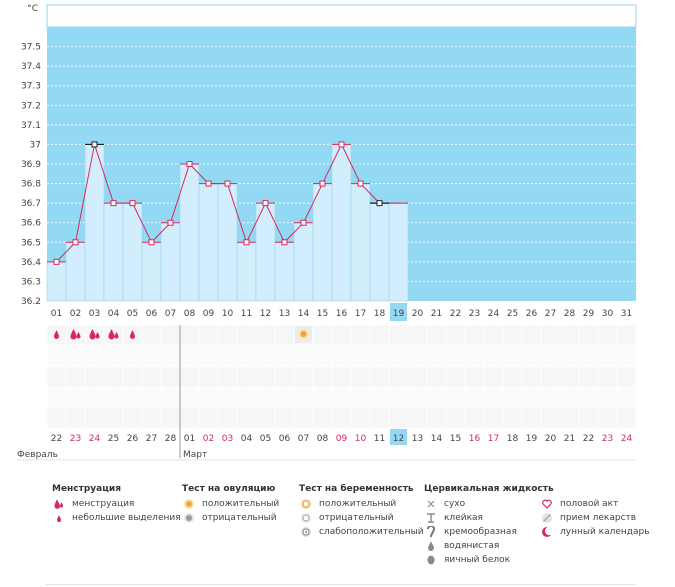 The height and width of the screenshot is (587, 675). What do you see at coordinates (323, 439) in the screenshot?
I see `calendar-date: 08` at bounding box center [323, 439].